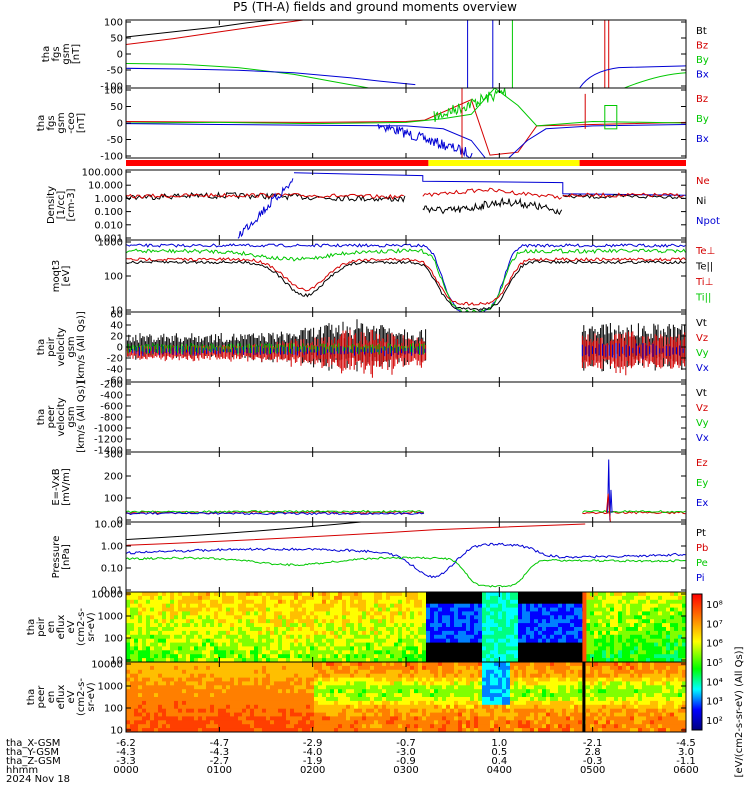 This screenshot has width=750, height=800. What do you see at coordinates (116, 39) in the screenshot?
I see `ytick-label: 50` at bounding box center [116, 39].